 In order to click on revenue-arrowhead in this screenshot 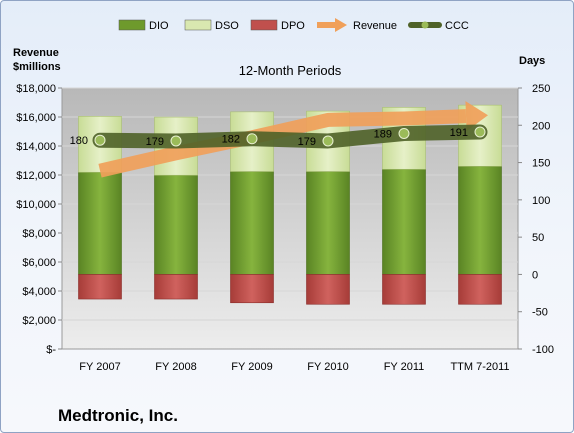, I will do `click(476, 116)`.